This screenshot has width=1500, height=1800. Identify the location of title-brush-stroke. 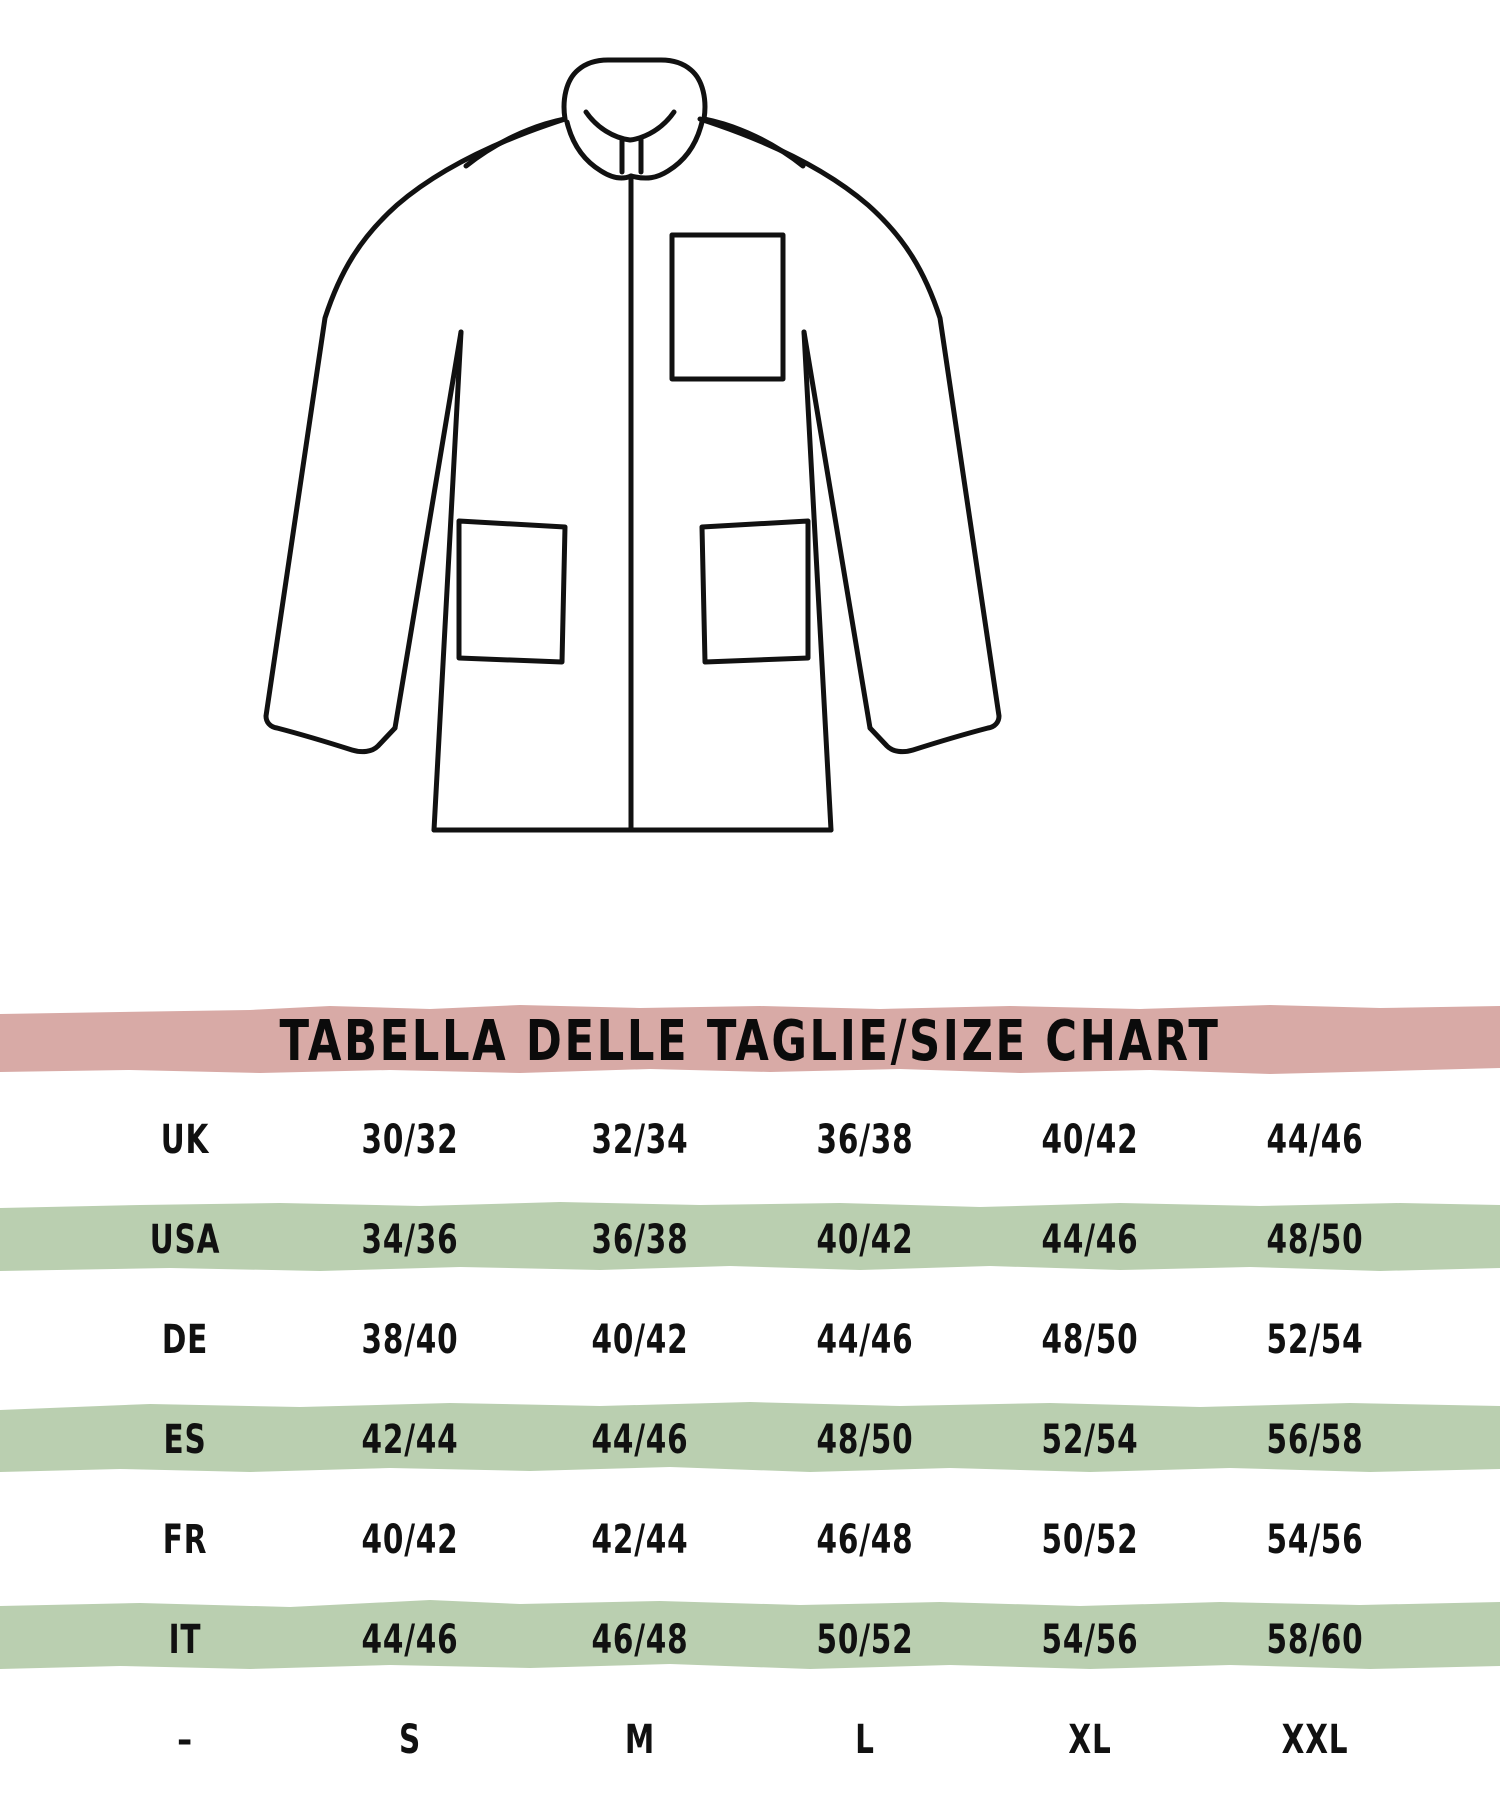
(750, 1039).